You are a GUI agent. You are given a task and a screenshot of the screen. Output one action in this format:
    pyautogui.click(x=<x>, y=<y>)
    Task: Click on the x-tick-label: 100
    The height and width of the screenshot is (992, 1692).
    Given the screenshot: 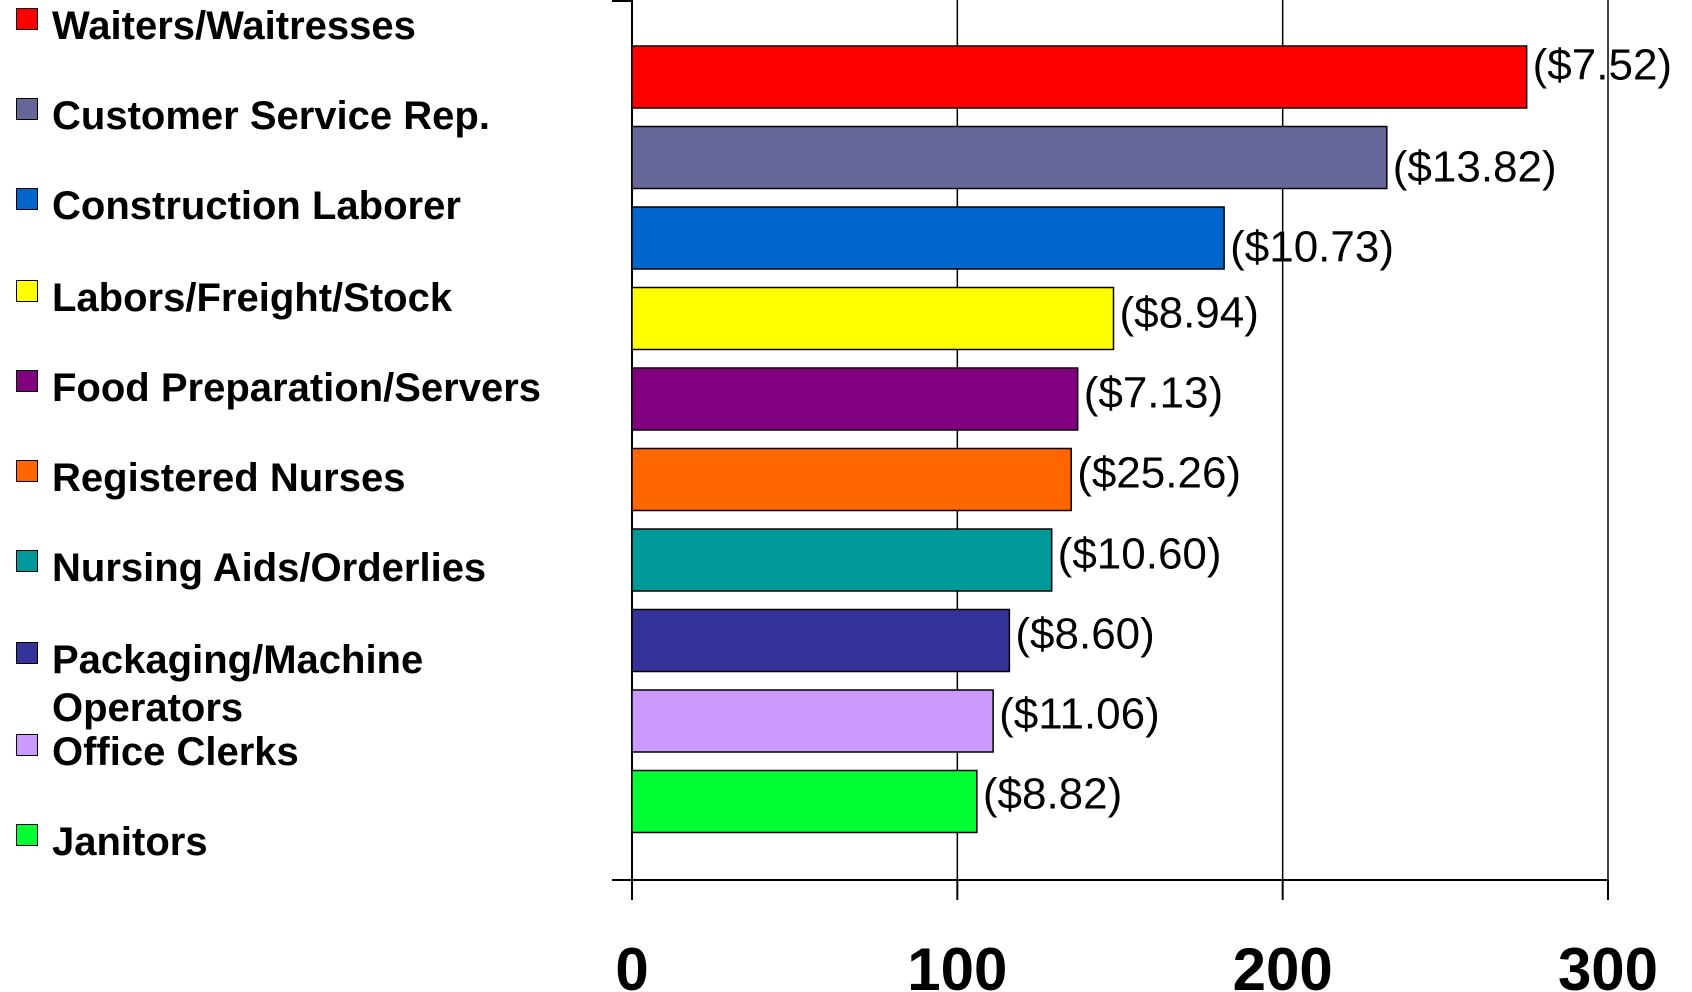 What is the action you would take?
    pyautogui.click(x=957, y=964)
    